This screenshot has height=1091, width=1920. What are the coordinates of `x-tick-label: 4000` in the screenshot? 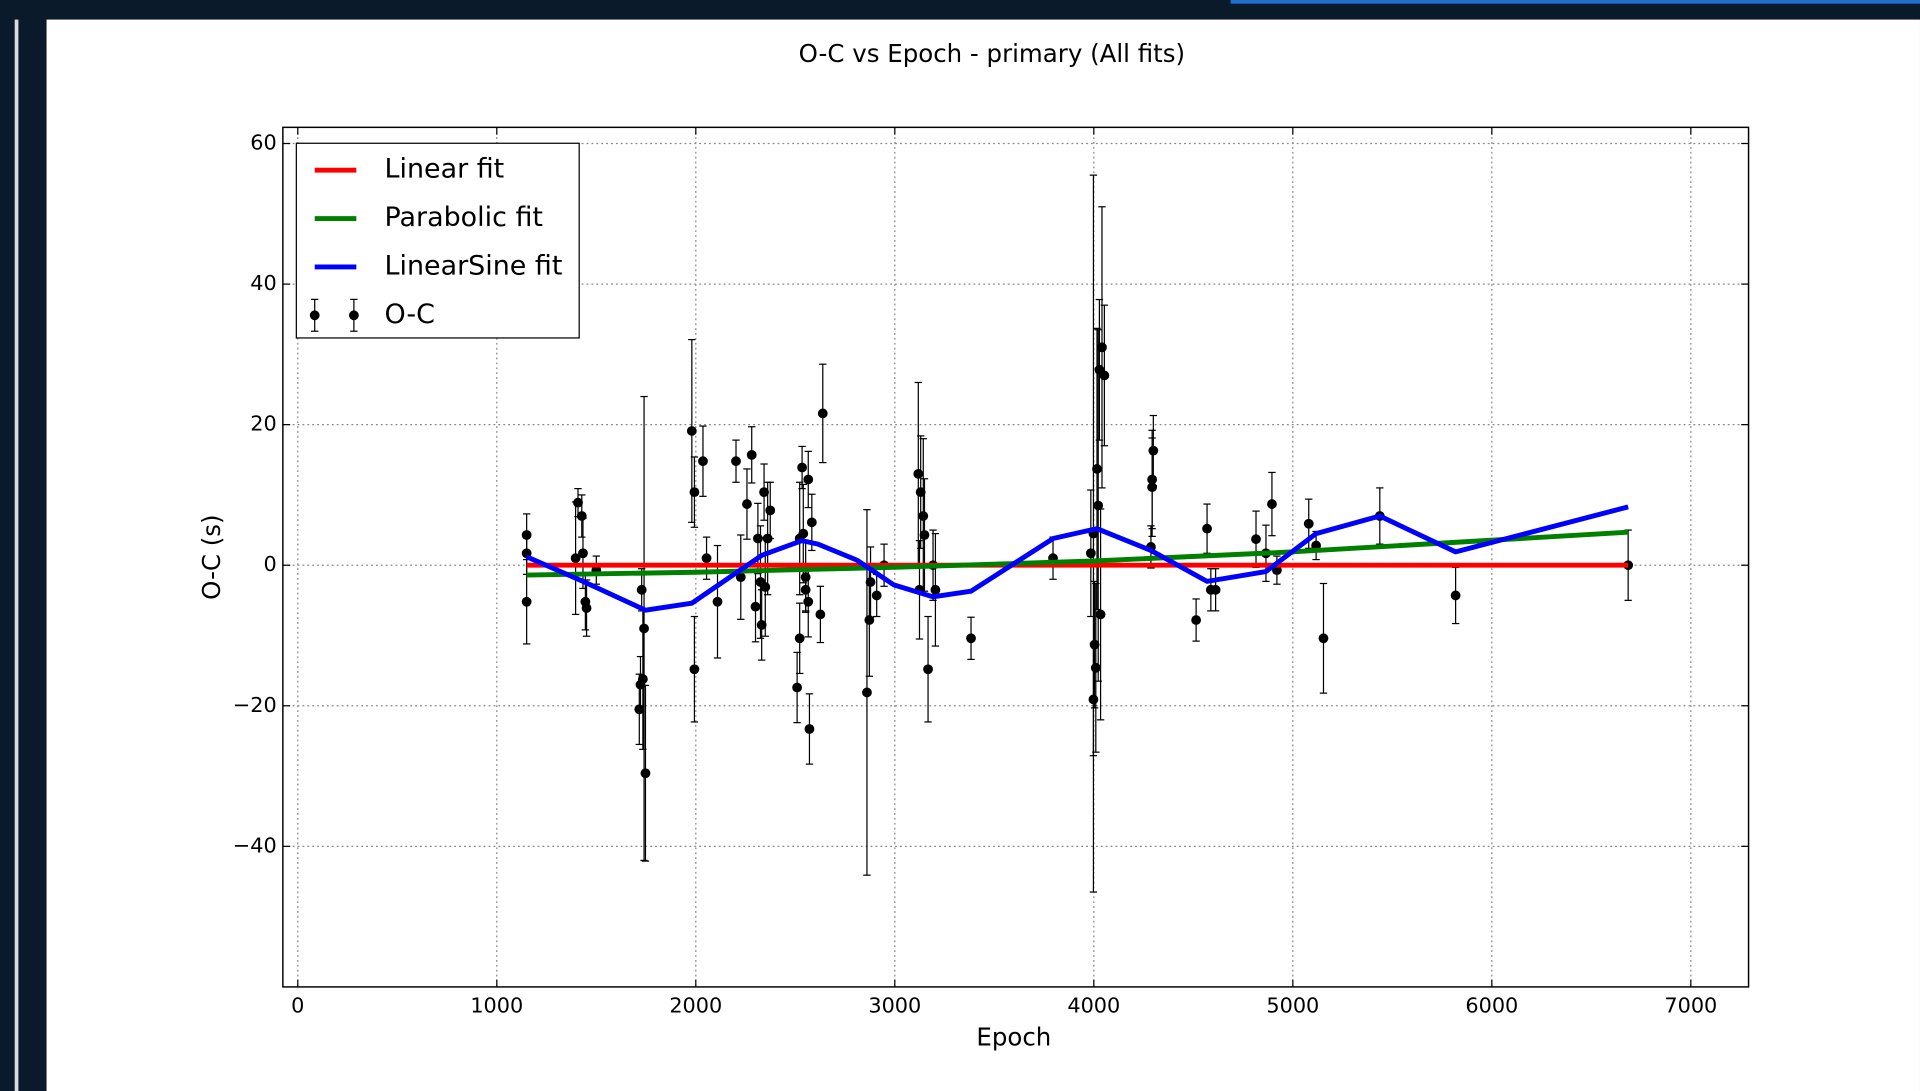 It's located at (1093, 1006).